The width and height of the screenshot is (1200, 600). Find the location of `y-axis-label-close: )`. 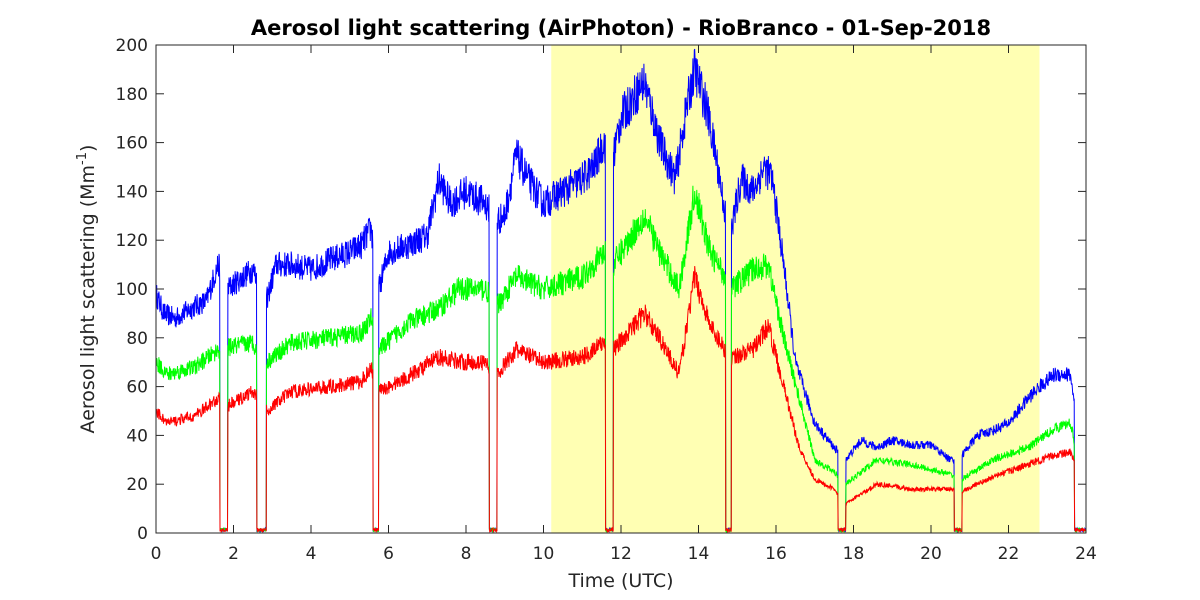

y-axis-label-close: ) is located at coordinates (88, 148).